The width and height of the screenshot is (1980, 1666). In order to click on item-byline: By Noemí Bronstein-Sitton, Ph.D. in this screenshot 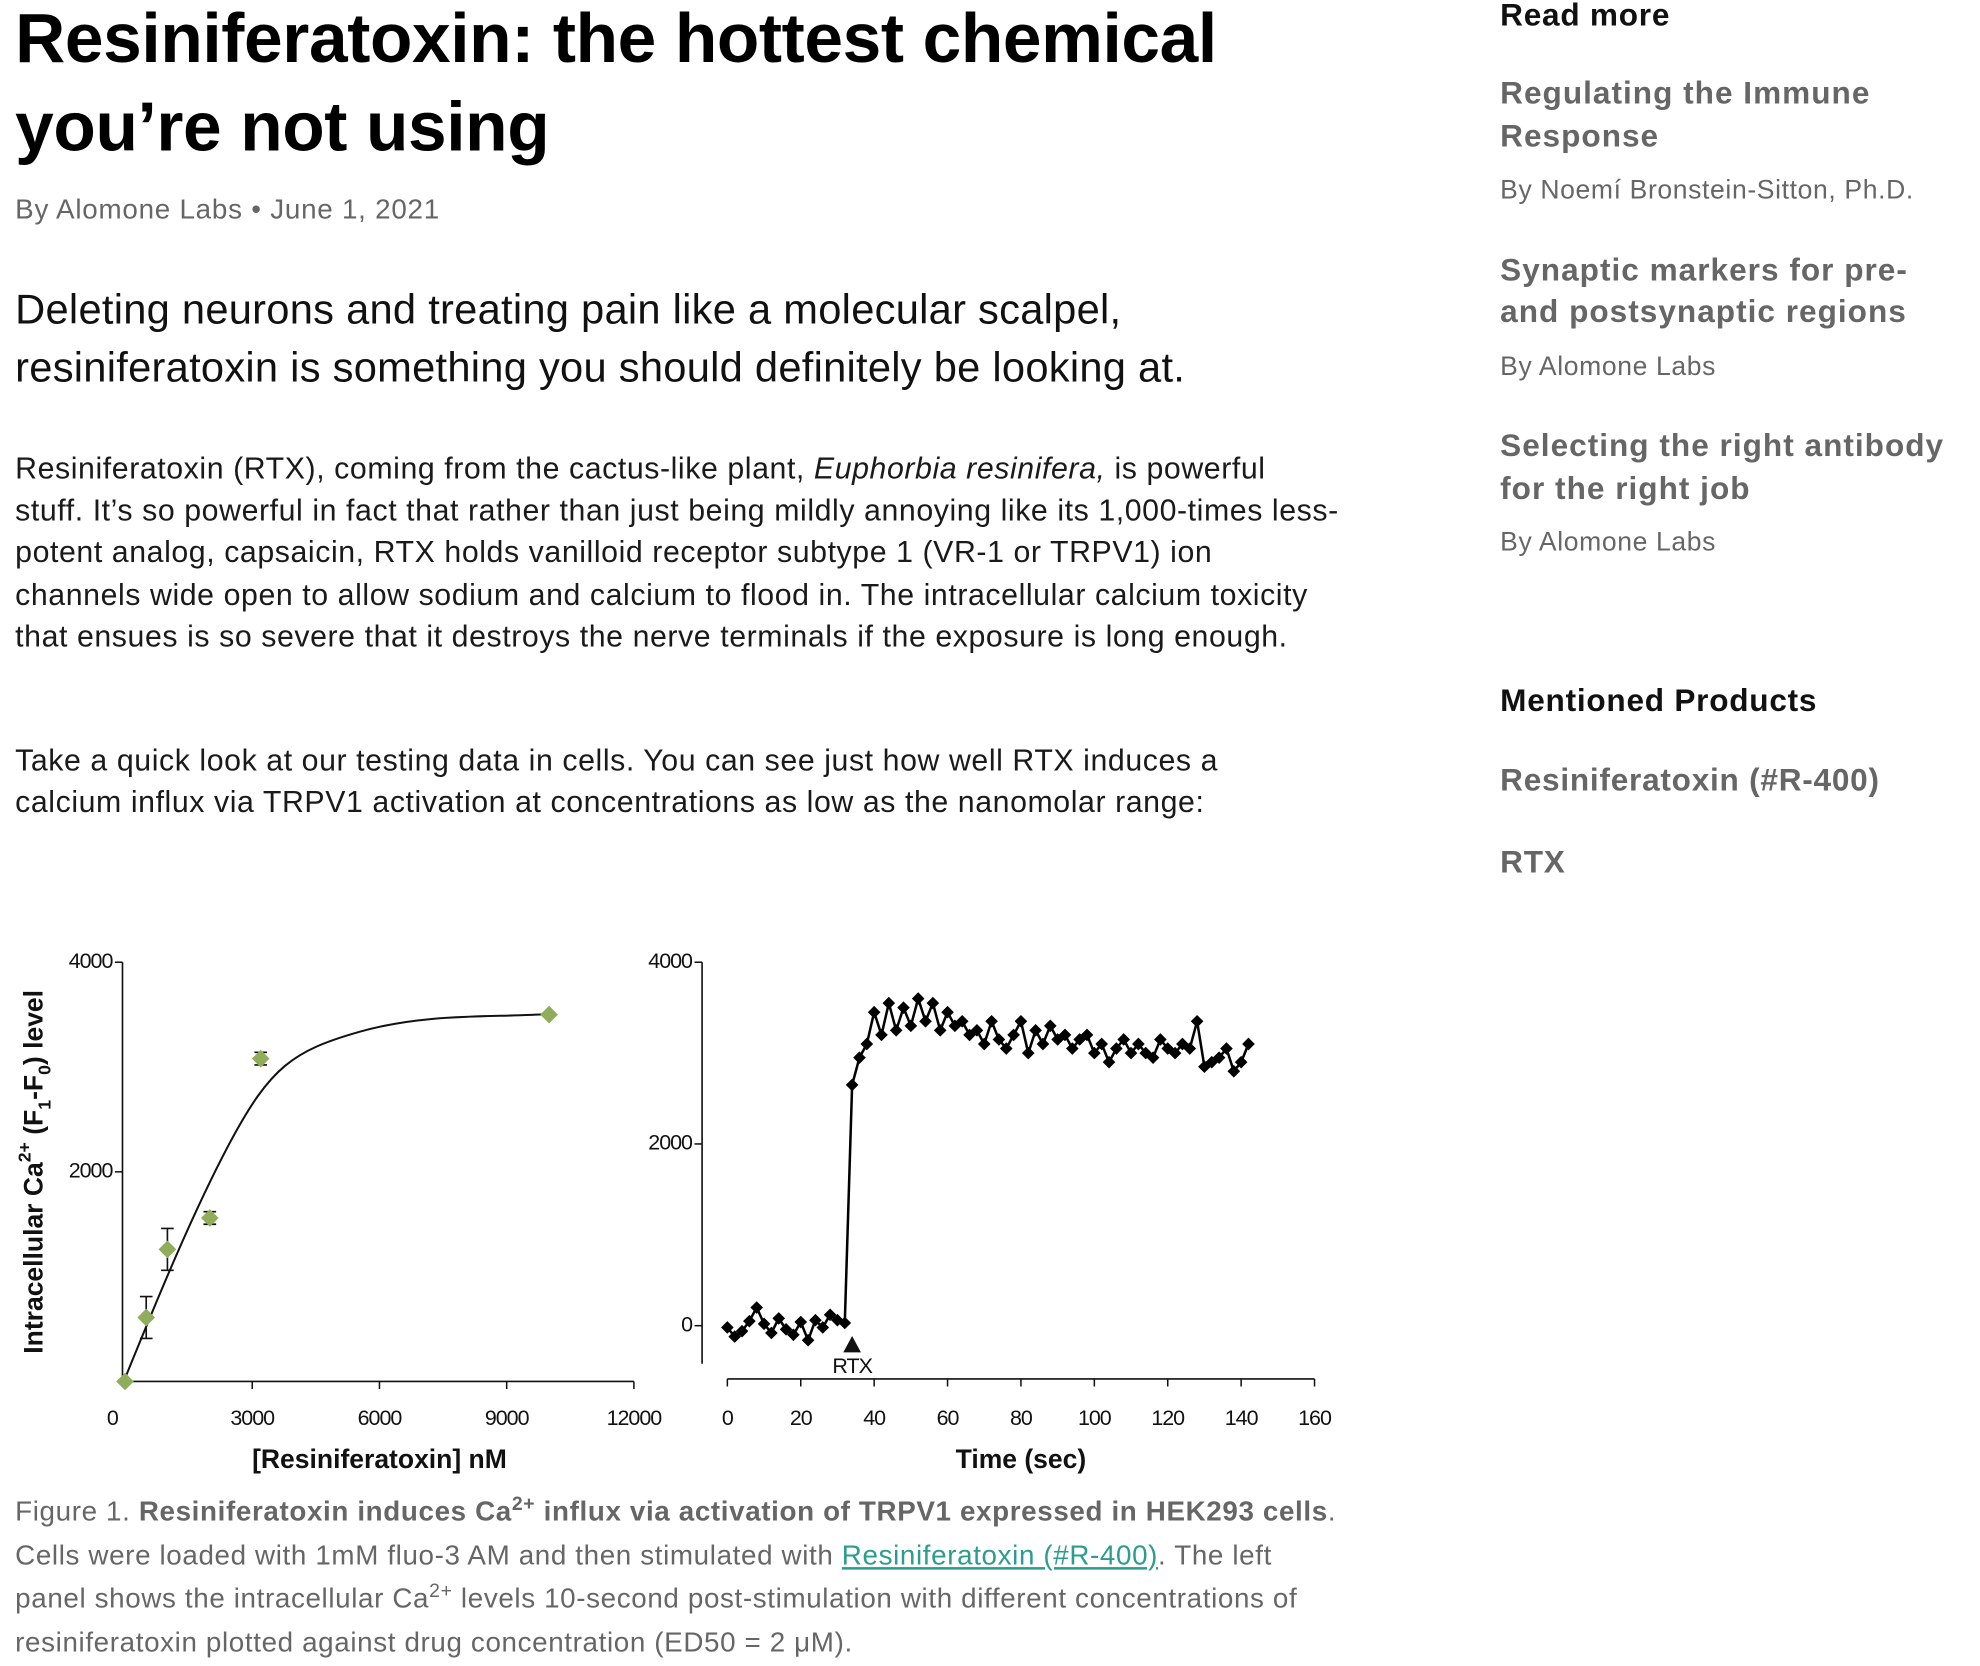, I will do `click(1707, 190)`.